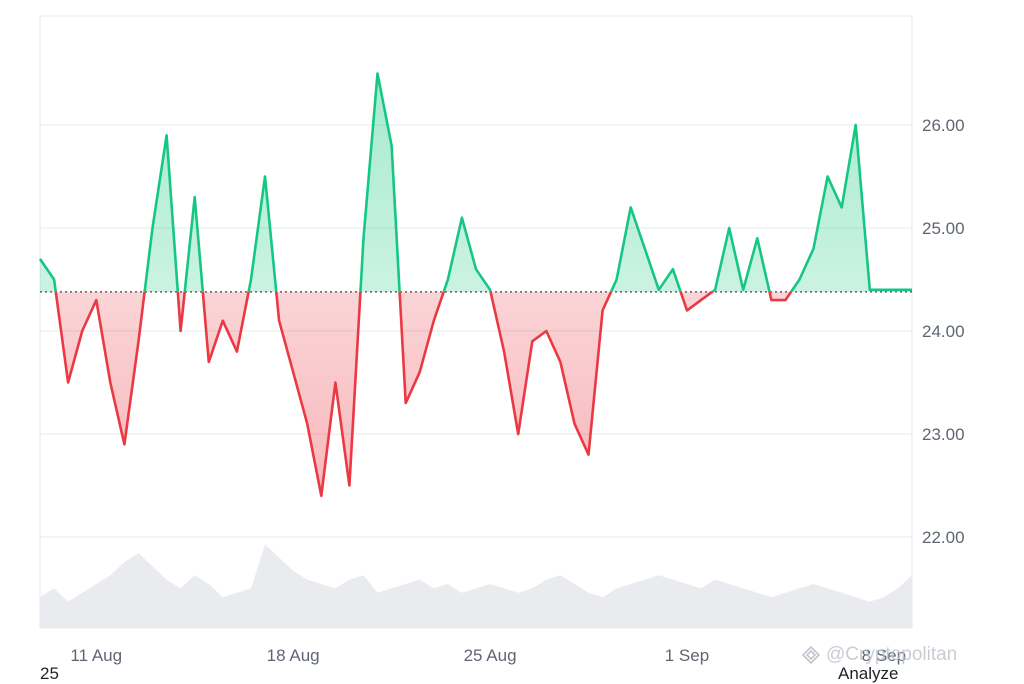 The image size is (1024, 684). What do you see at coordinates (96, 655) in the screenshot?
I see `x-tick-label: 11 Aug` at bounding box center [96, 655].